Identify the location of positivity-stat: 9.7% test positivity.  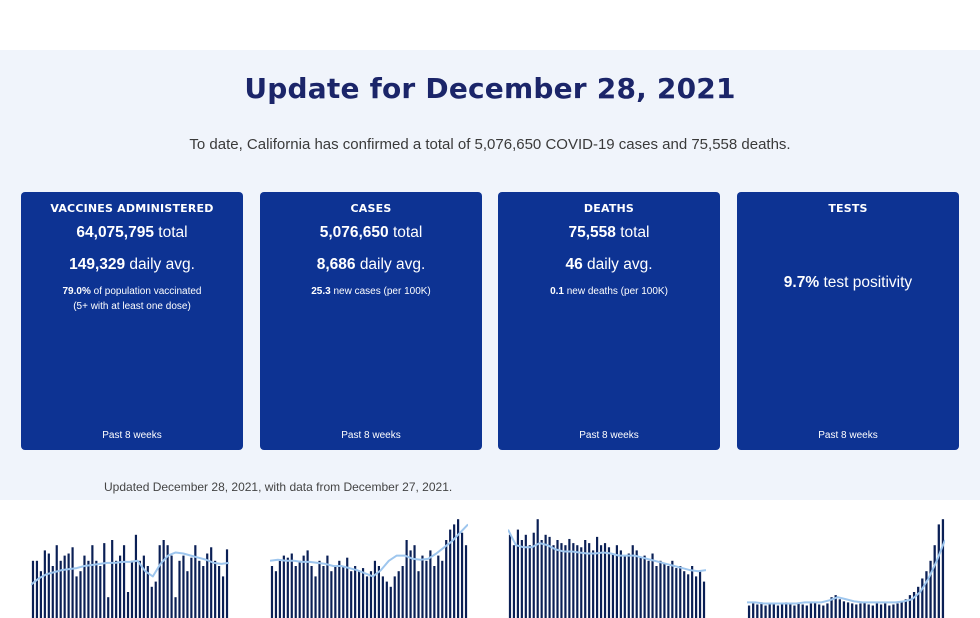
(848, 283).